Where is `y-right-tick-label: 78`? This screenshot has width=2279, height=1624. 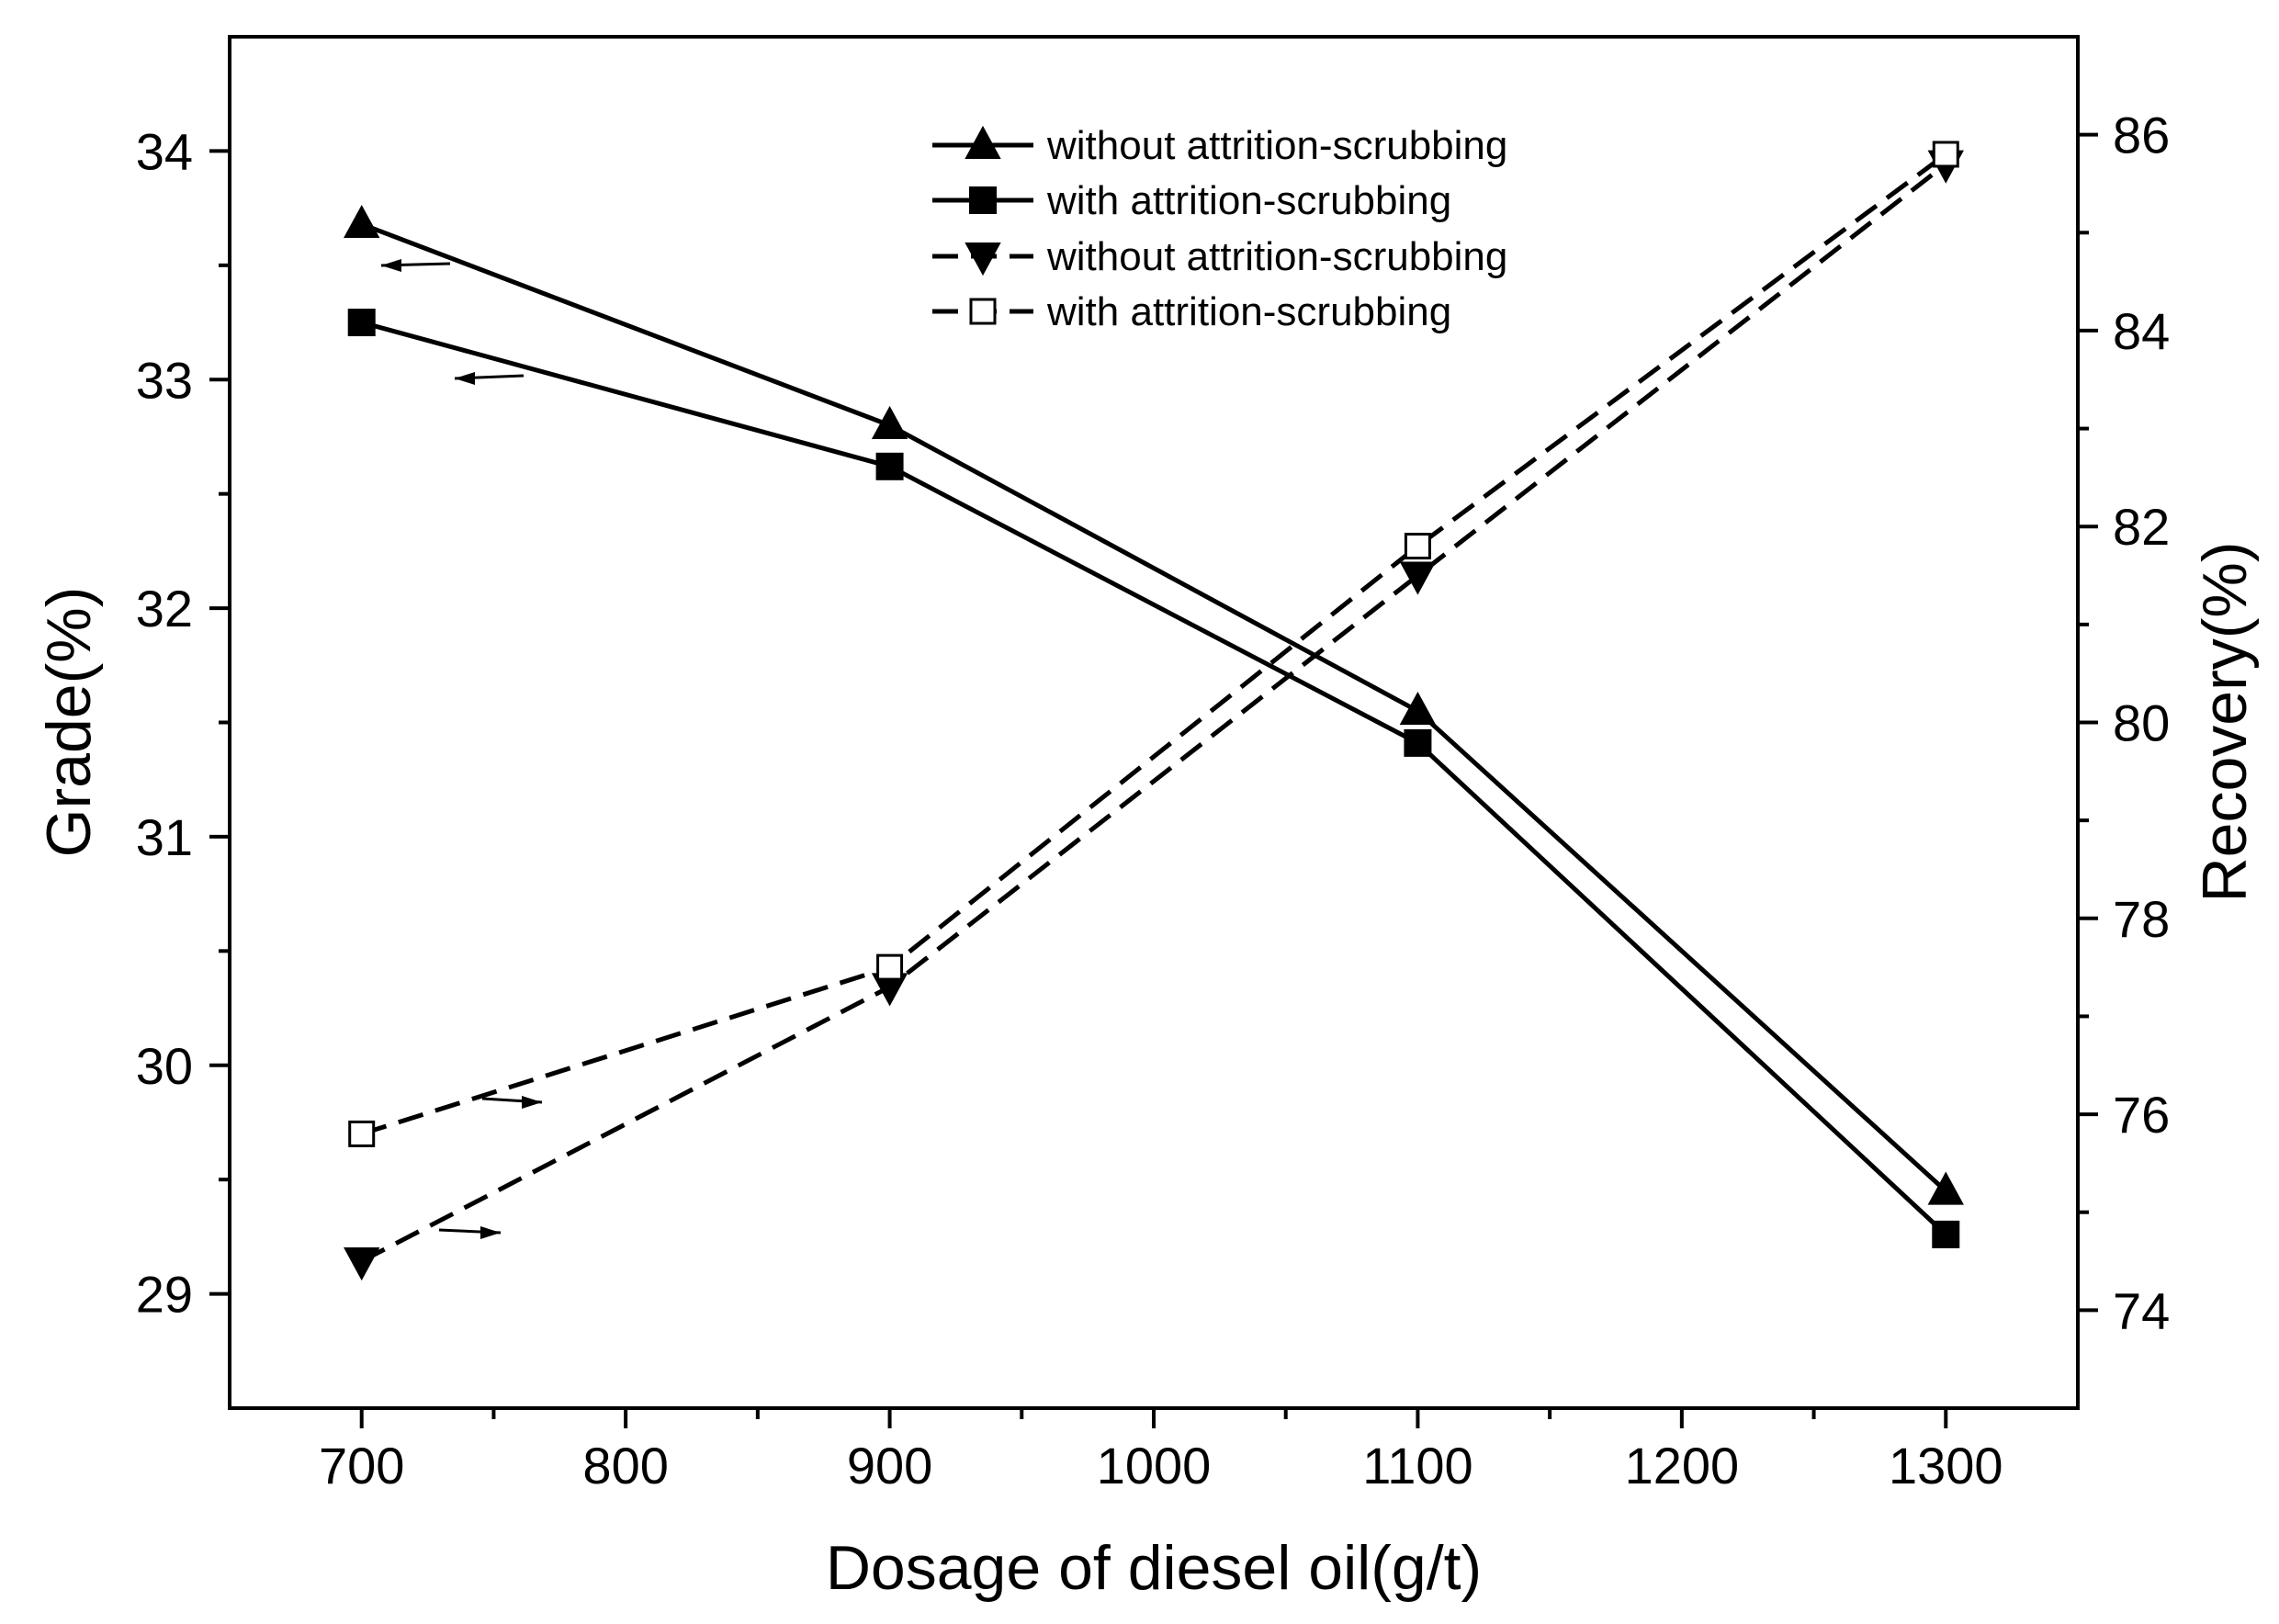 y-right-tick-label: 78 is located at coordinates (2141, 919).